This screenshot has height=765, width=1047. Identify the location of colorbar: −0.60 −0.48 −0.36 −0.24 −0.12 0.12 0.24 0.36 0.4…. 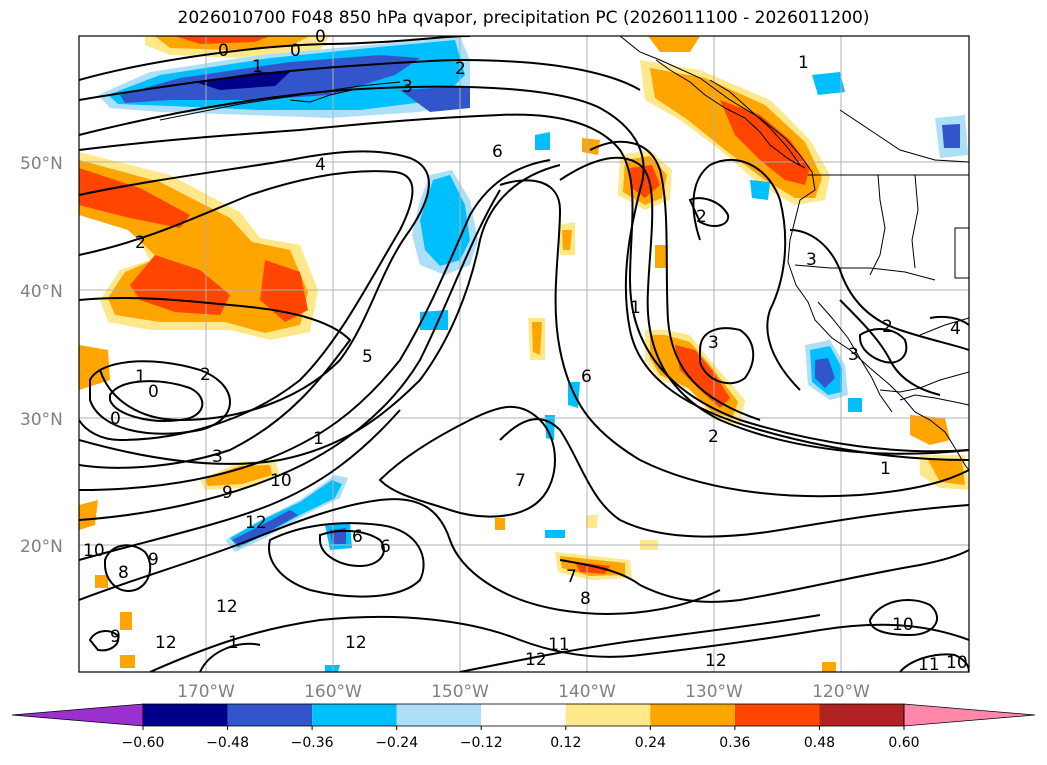
(523, 727).